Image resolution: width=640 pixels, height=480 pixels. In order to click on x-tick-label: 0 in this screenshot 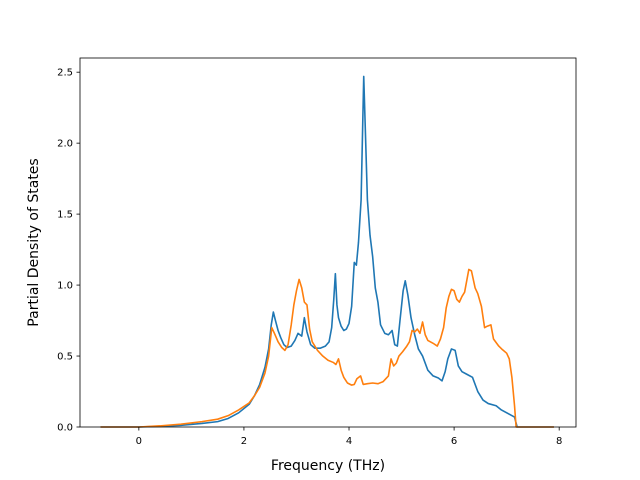, I will do `click(139, 441)`.